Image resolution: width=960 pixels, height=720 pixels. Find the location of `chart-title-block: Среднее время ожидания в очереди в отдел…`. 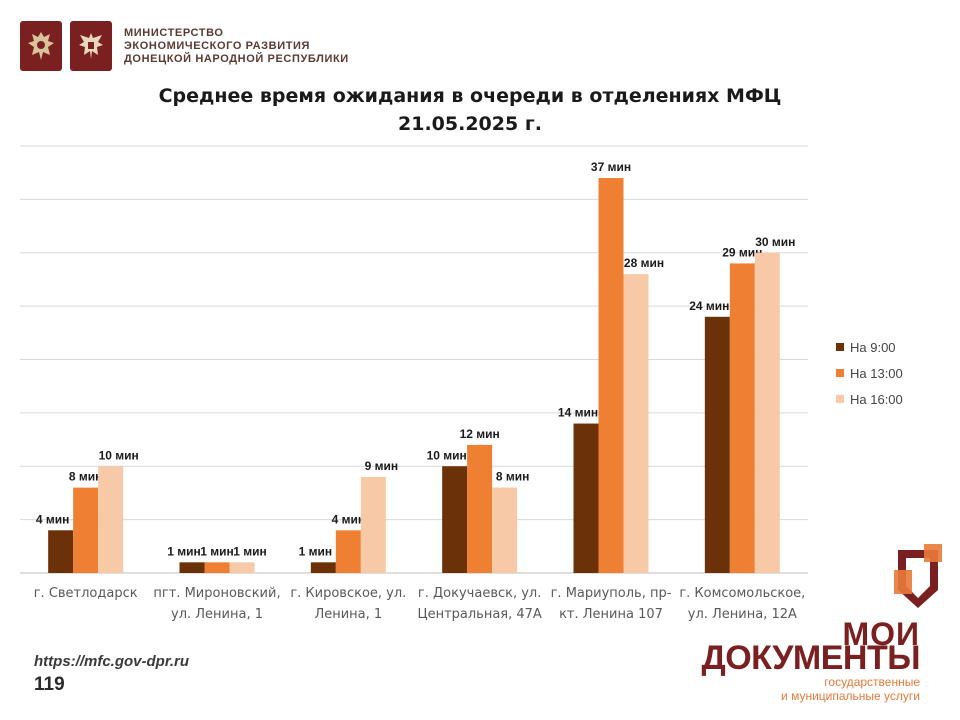

chart-title-block: Среднее время ожидания в очереди в отдел… is located at coordinates (470, 110).